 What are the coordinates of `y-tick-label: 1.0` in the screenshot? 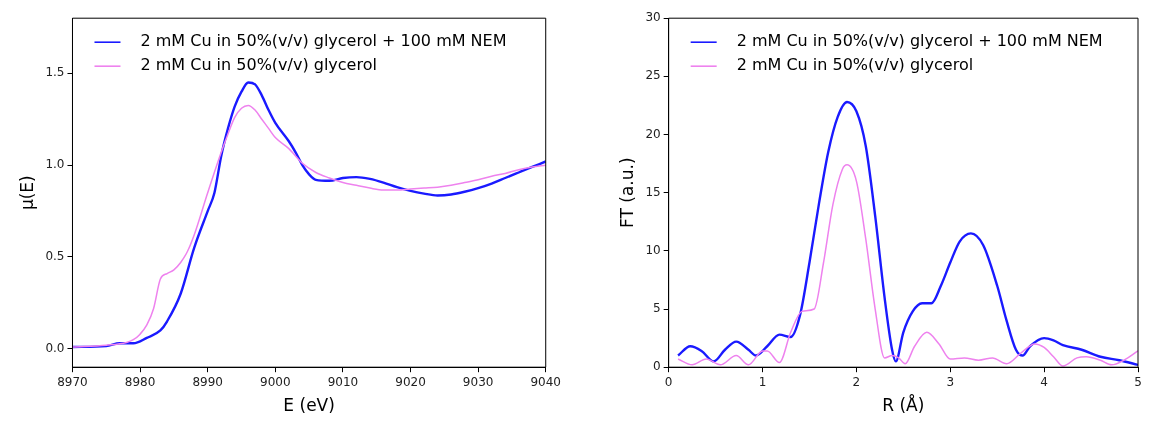 It's located at (55, 164).